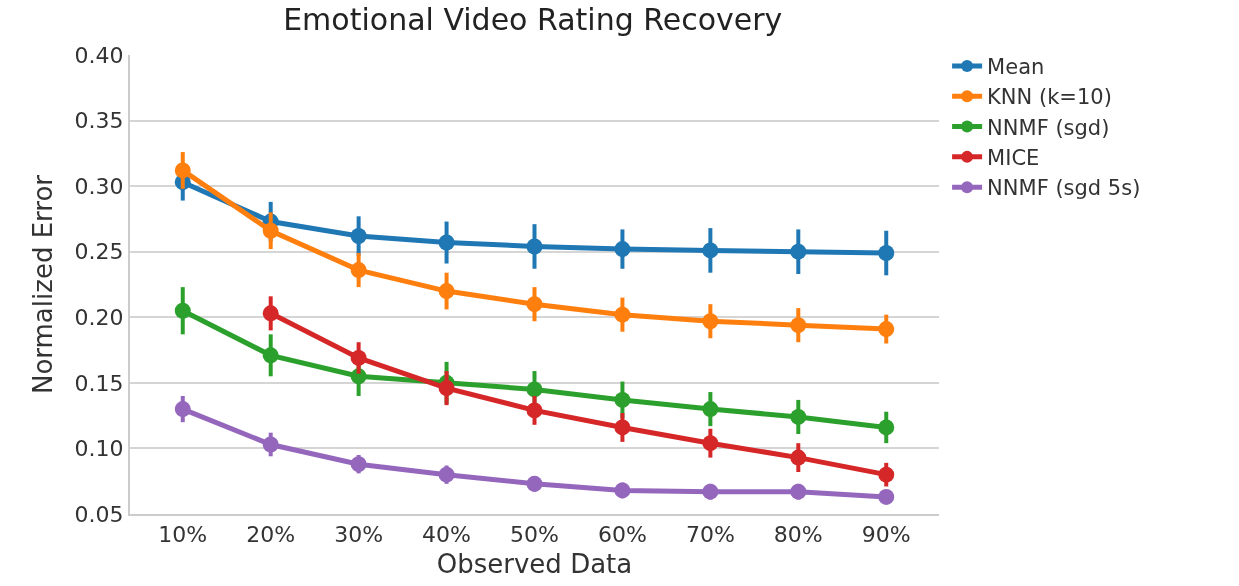  Describe the element at coordinates (534, 563) in the screenshot. I see `x-axis-title: Observed Data` at that location.